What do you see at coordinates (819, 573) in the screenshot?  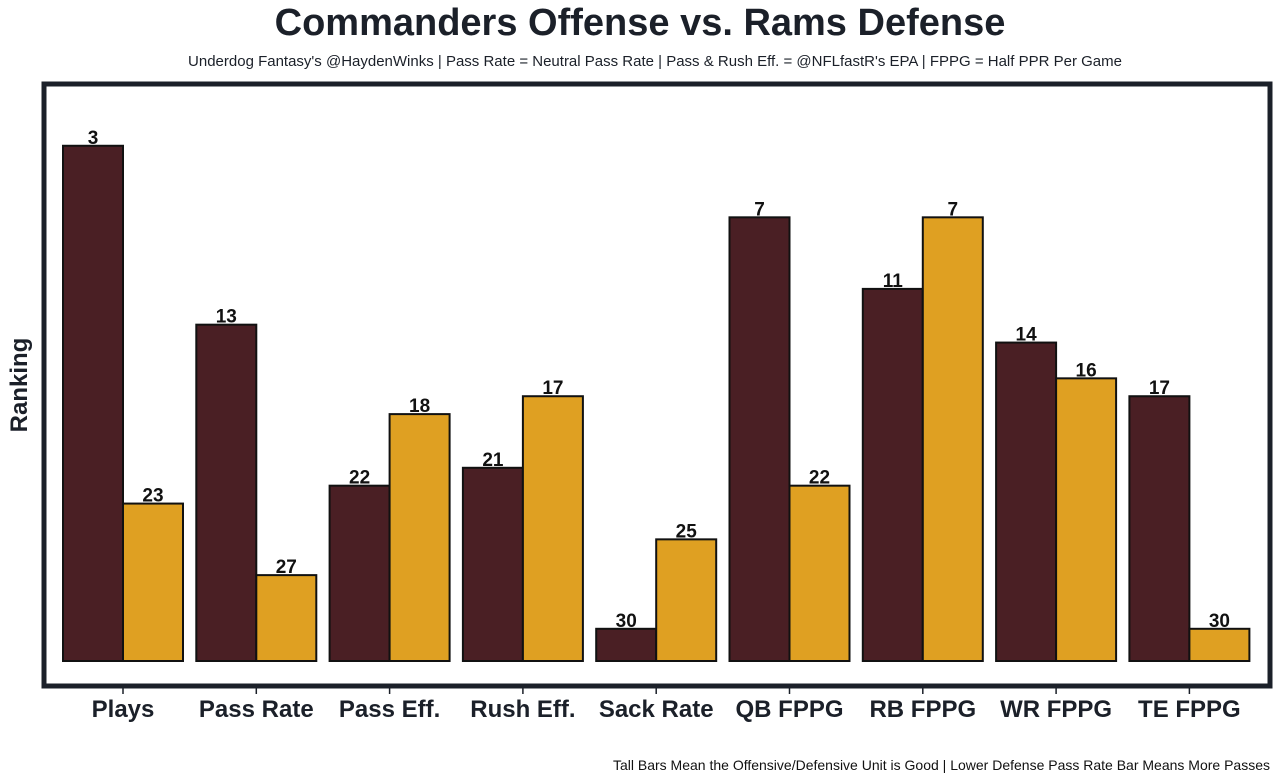 I see `bar-defense-qb-fppg` at bounding box center [819, 573].